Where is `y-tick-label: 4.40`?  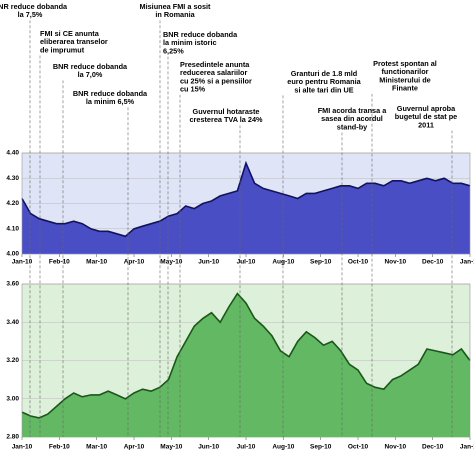 y-tick-label: 4.40 is located at coordinates (12, 153).